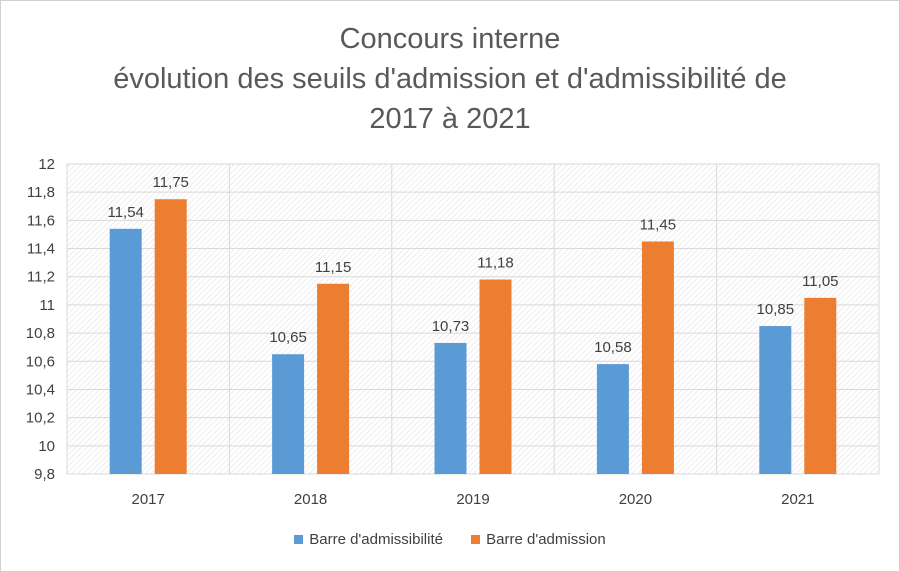 Image resolution: width=900 pixels, height=572 pixels. Describe the element at coordinates (635, 499) in the screenshot. I see `x-tick-label: 2020` at that location.